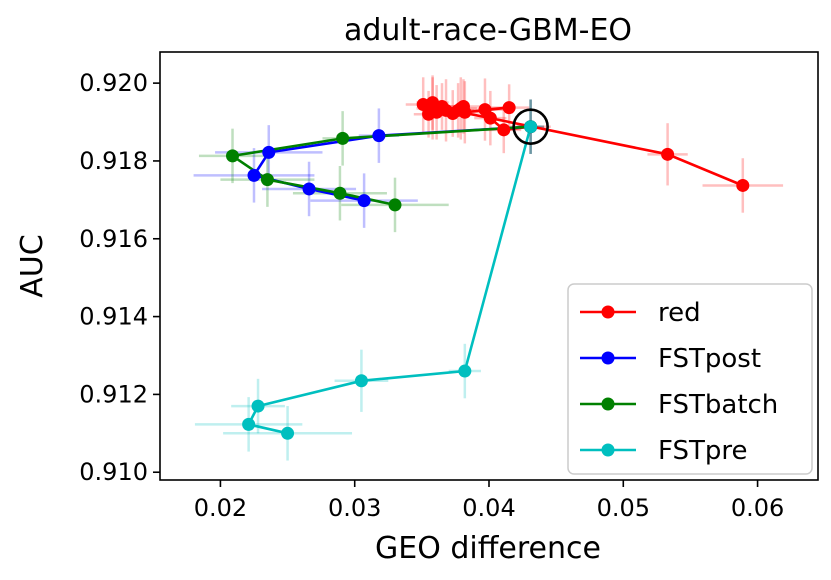 This screenshot has width=831, height=580. Describe the element at coordinates (220, 508) in the screenshot. I see `x-tick-label: 0.02` at that location.